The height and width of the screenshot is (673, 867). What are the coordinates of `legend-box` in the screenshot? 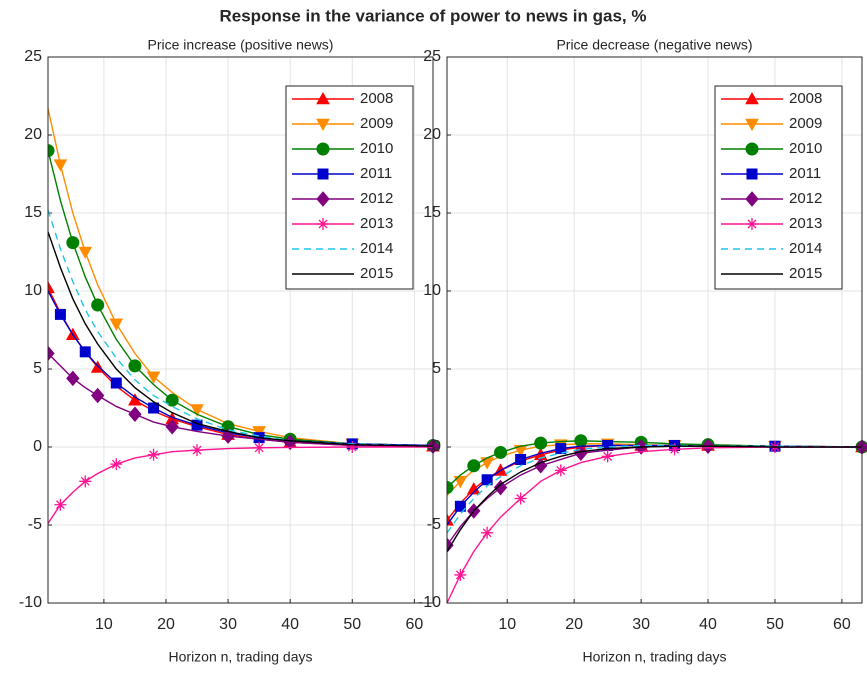 It's located at (349, 187).